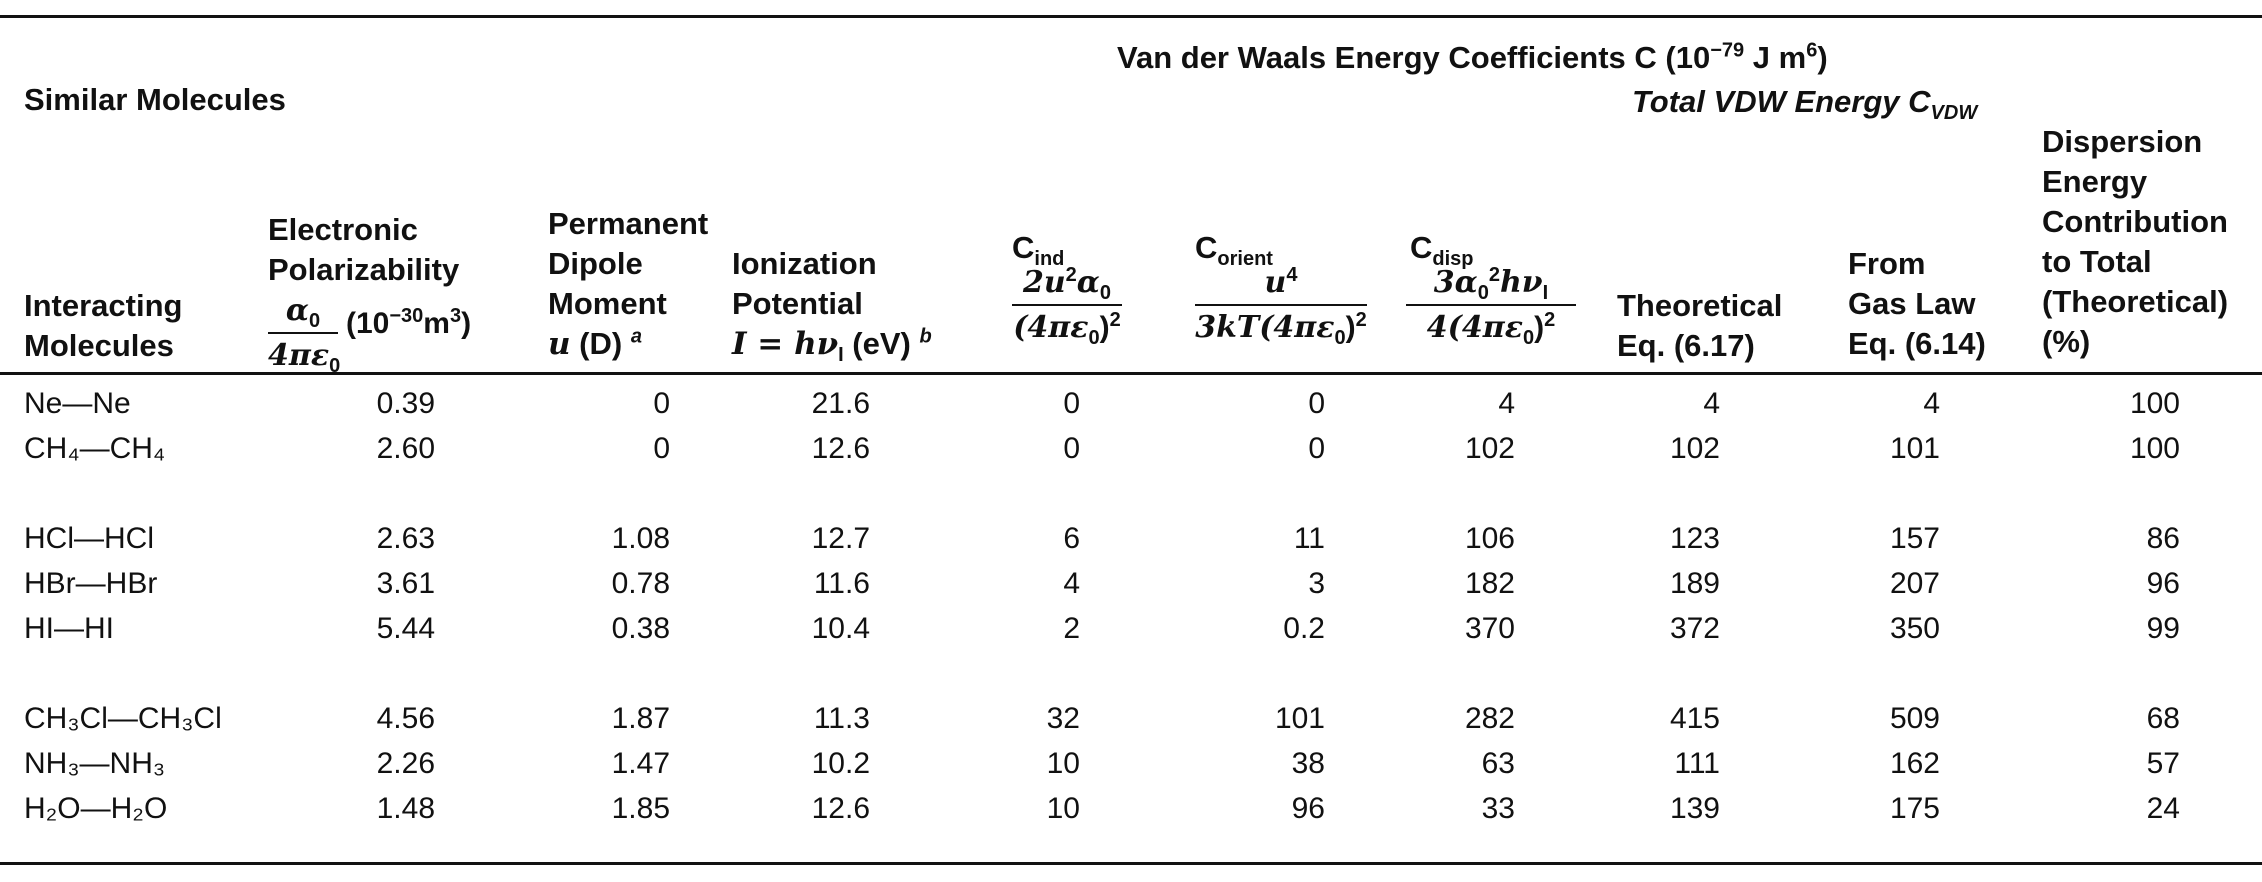 The image size is (2262, 882). I want to click on cell-mol: HI—HI, so click(69, 628).